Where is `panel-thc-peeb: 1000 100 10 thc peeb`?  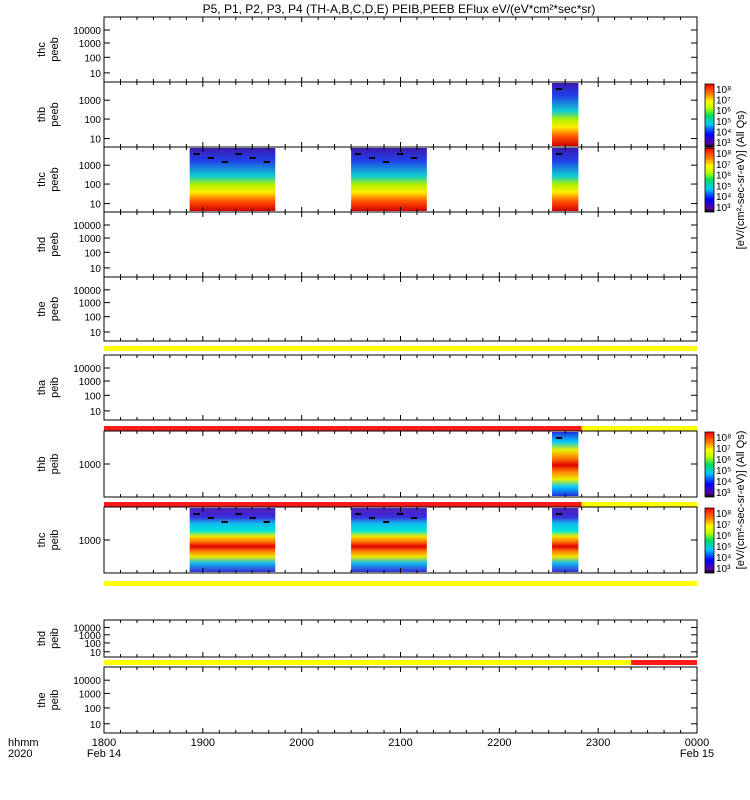 panel-thc-peeb: 1000 100 10 thc peeb is located at coordinates (367, 179).